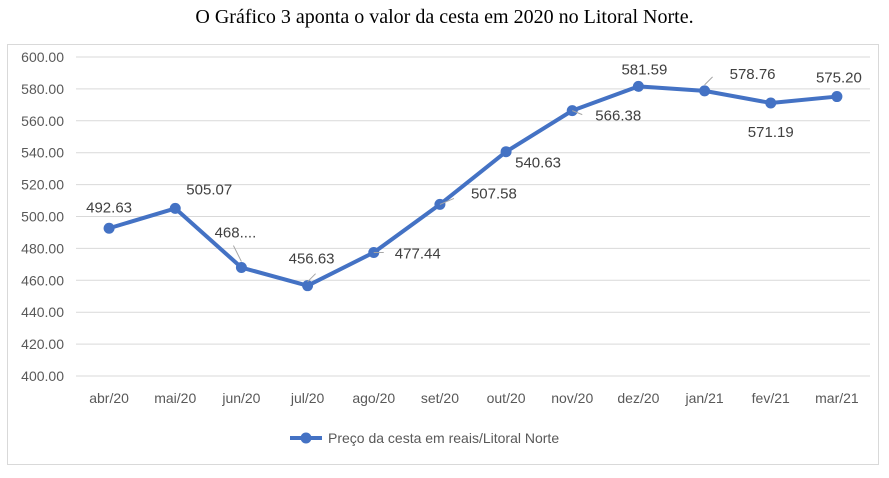  What do you see at coordinates (506, 398) in the screenshot?
I see `x-tick-label: out/20` at bounding box center [506, 398].